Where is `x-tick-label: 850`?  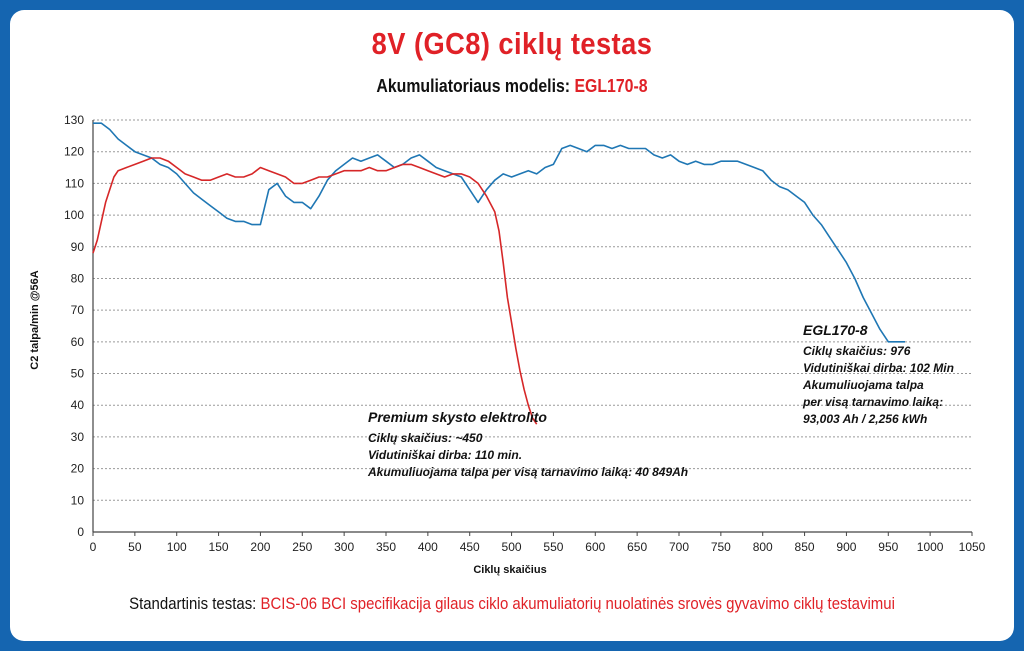 x-tick-label: 850 is located at coordinates (805, 547).